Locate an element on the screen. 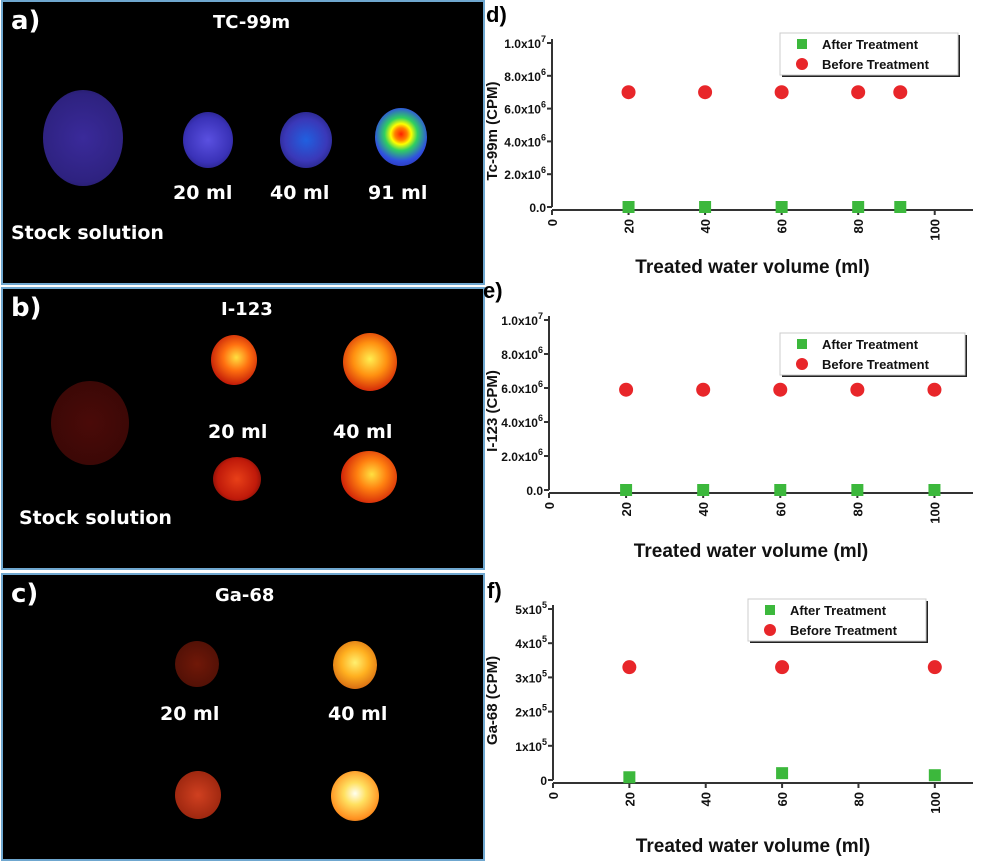  y-tick-label: 1.0x10⁷ is located at coordinates (522, 319).